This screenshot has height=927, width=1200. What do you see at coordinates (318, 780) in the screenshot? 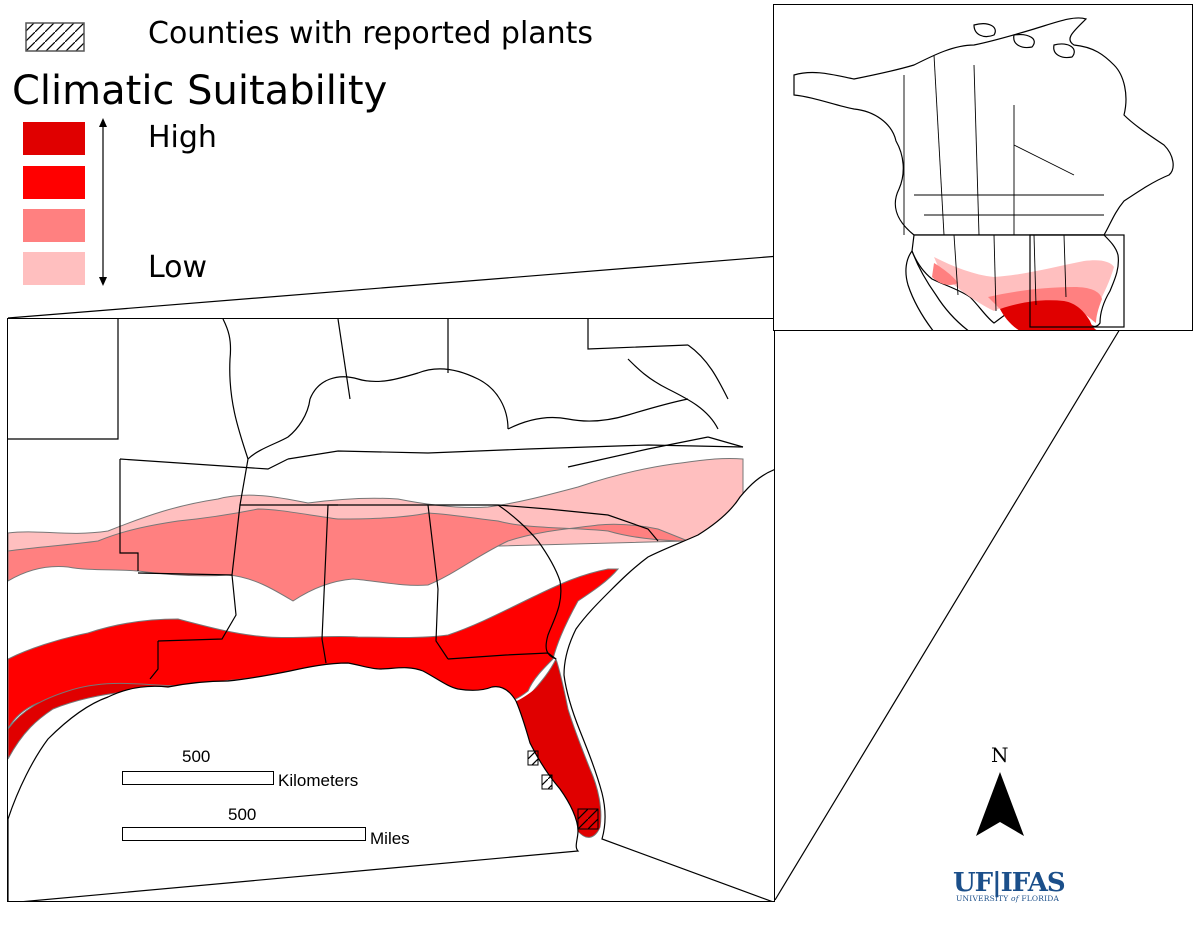
I see `km-scale-unit: Kilometers` at bounding box center [318, 780].